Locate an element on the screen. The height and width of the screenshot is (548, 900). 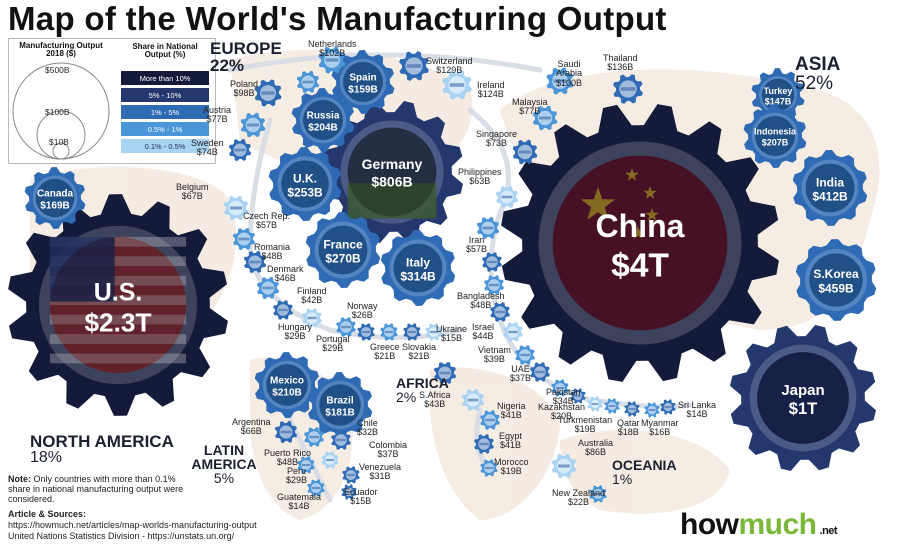
gear-country-name: Indonesia is located at coordinates (775, 132).